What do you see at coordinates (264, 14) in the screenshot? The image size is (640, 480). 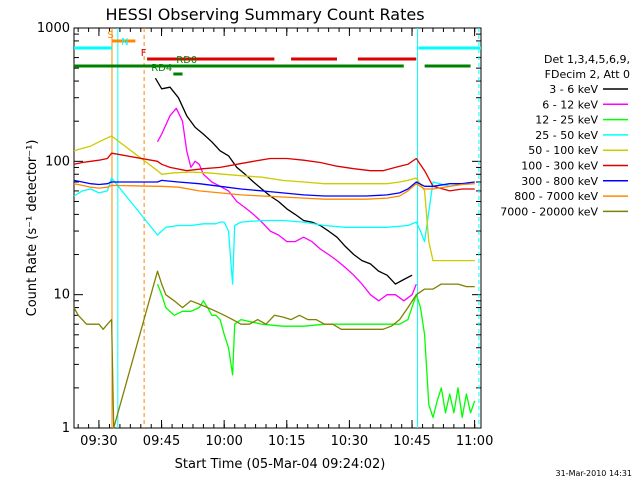 I see `chart-title: HESSI Observing Summary Count Rates` at bounding box center [264, 14].